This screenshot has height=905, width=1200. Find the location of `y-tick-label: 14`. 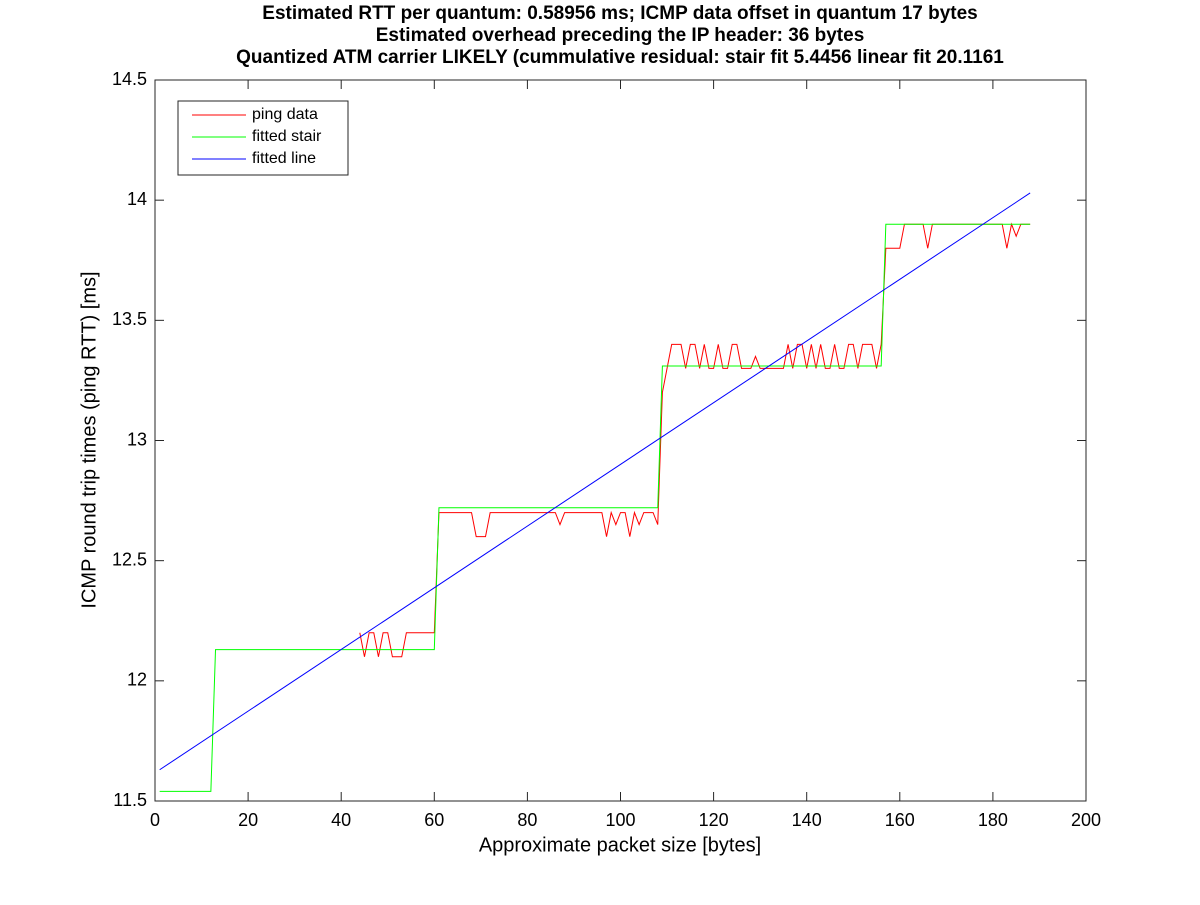

y-tick-label: 14 is located at coordinates (137, 199).